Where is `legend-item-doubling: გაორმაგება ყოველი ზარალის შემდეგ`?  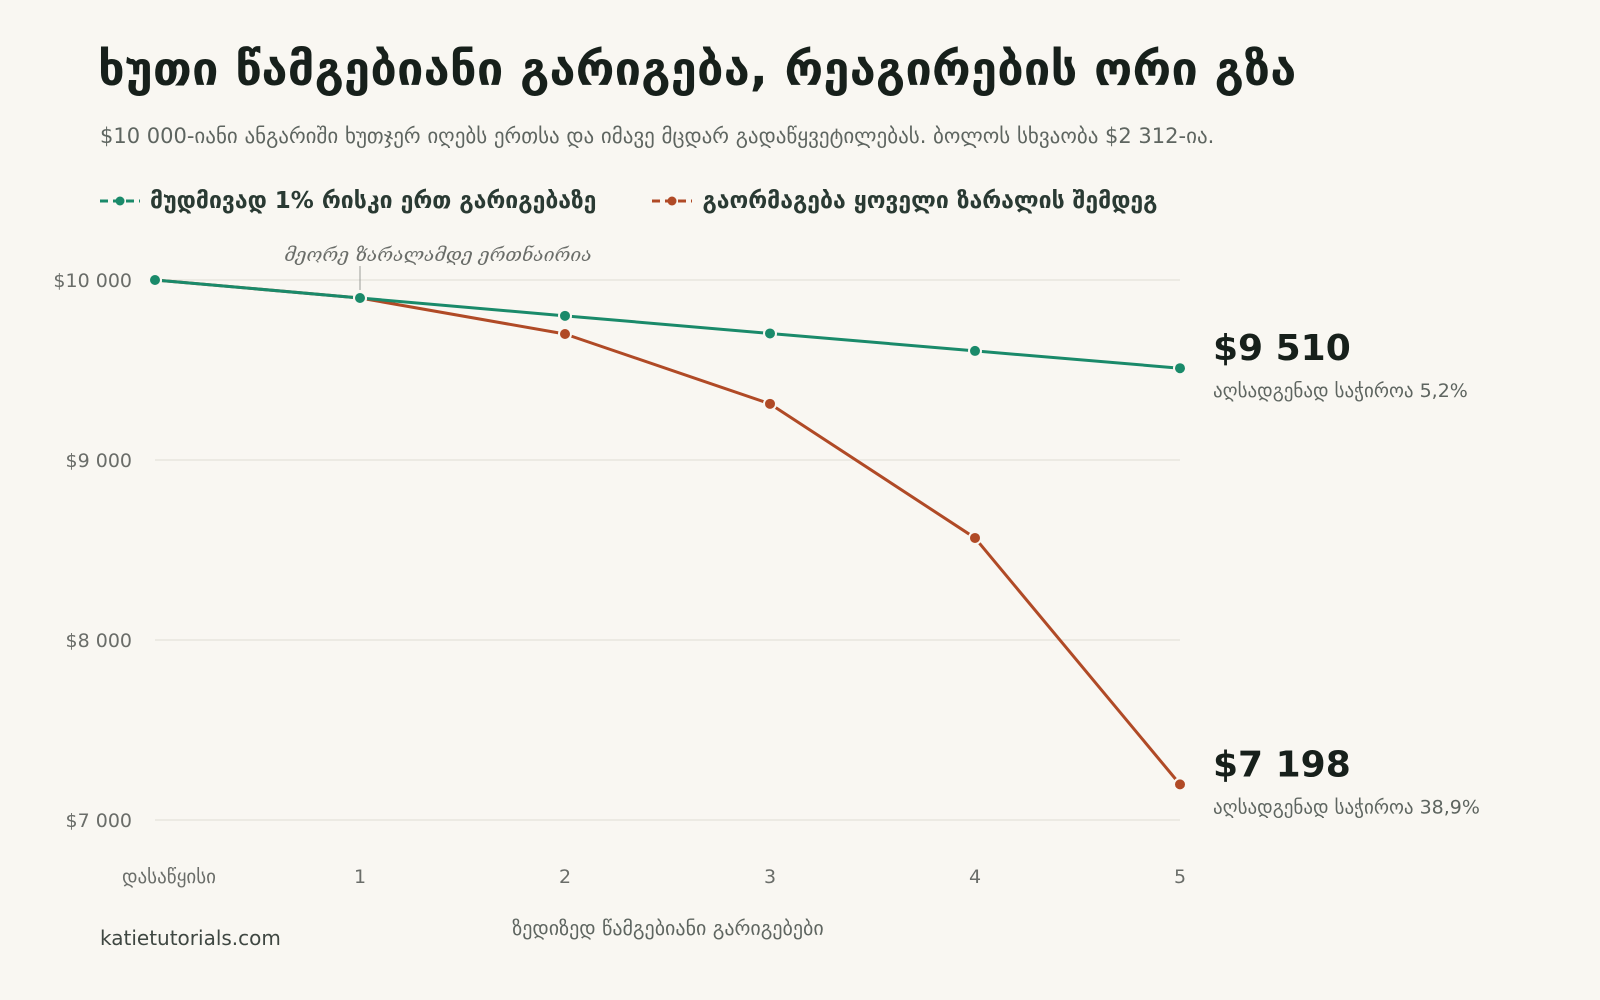 legend-item-doubling: გაორმაგება ყოველი ზარალის შემდეგ is located at coordinates (904, 201).